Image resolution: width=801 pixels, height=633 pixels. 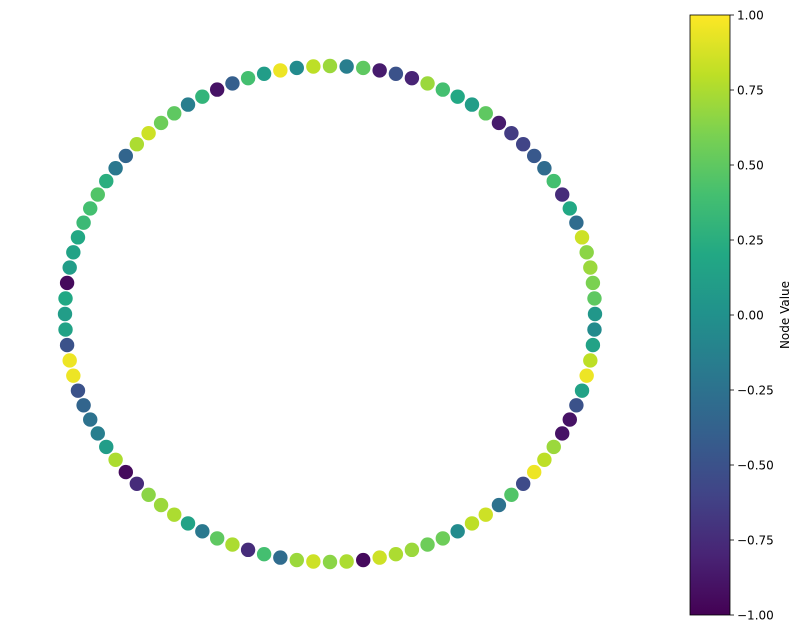 What do you see at coordinates (755, 540) in the screenshot?
I see `colorbar-tick-label: −0.75` at bounding box center [755, 540].